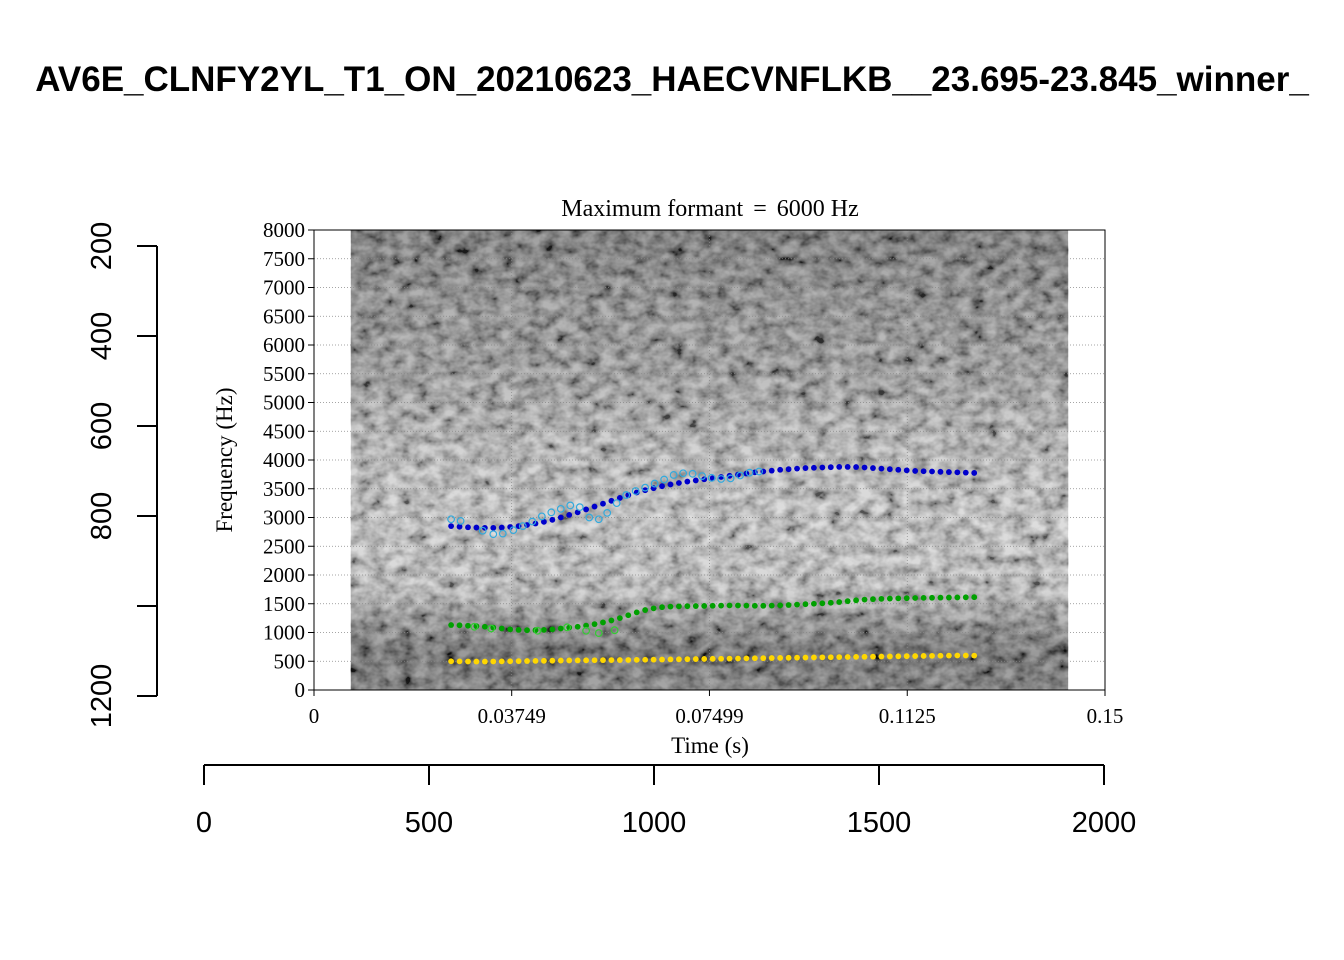  Describe the element at coordinates (224, 460) in the screenshot. I see `y-axis-label: Frequency (Hz)` at that location.